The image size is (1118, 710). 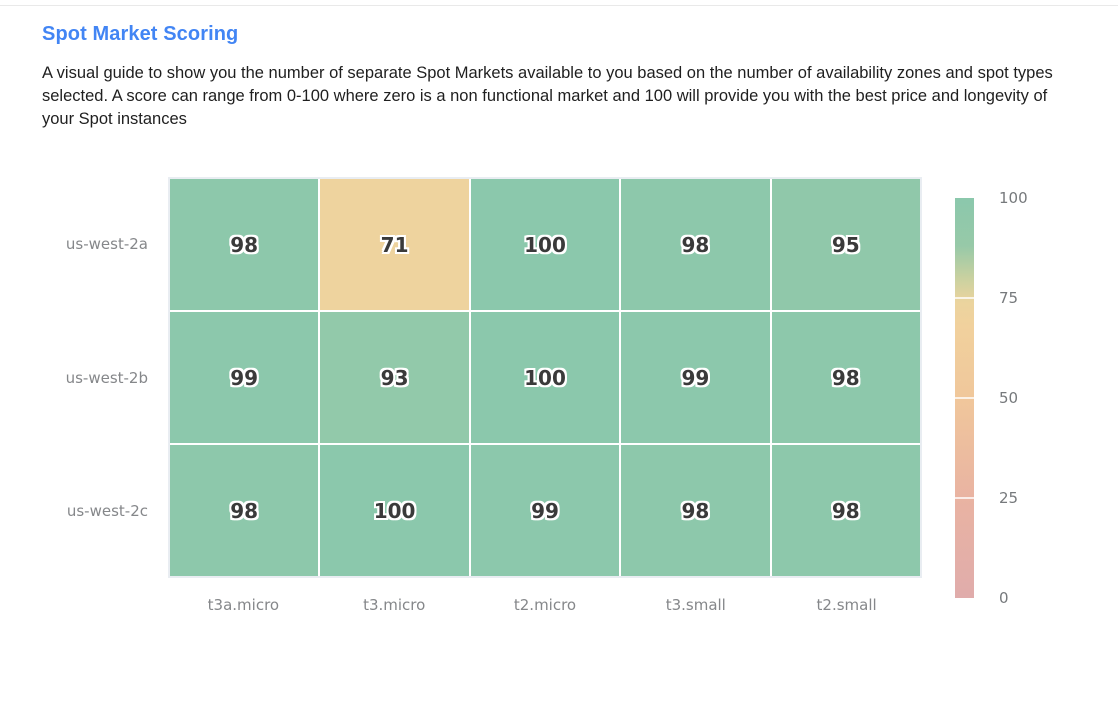 What do you see at coordinates (1009, 398) in the screenshot?
I see `colorbar-tick-label: 50` at bounding box center [1009, 398].